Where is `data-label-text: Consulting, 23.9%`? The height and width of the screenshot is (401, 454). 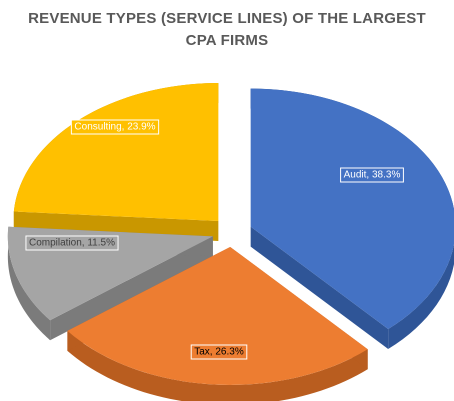
data-label-text: Consulting, 23.9% is located at coordinates (114, 127).